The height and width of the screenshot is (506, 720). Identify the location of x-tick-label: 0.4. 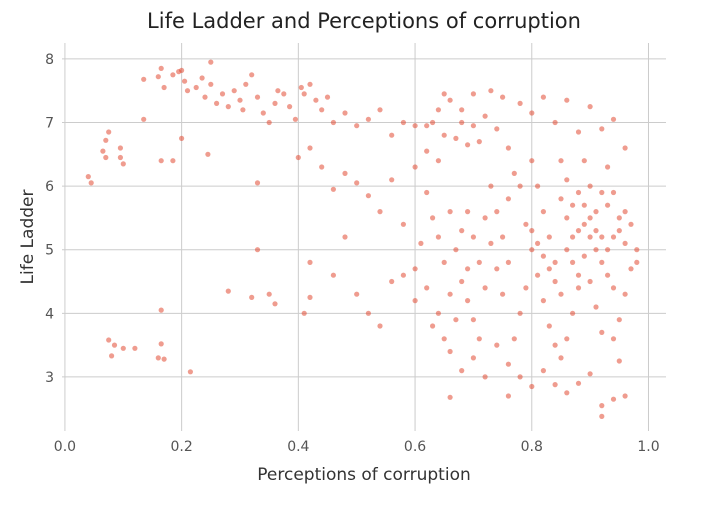
(298, 447).